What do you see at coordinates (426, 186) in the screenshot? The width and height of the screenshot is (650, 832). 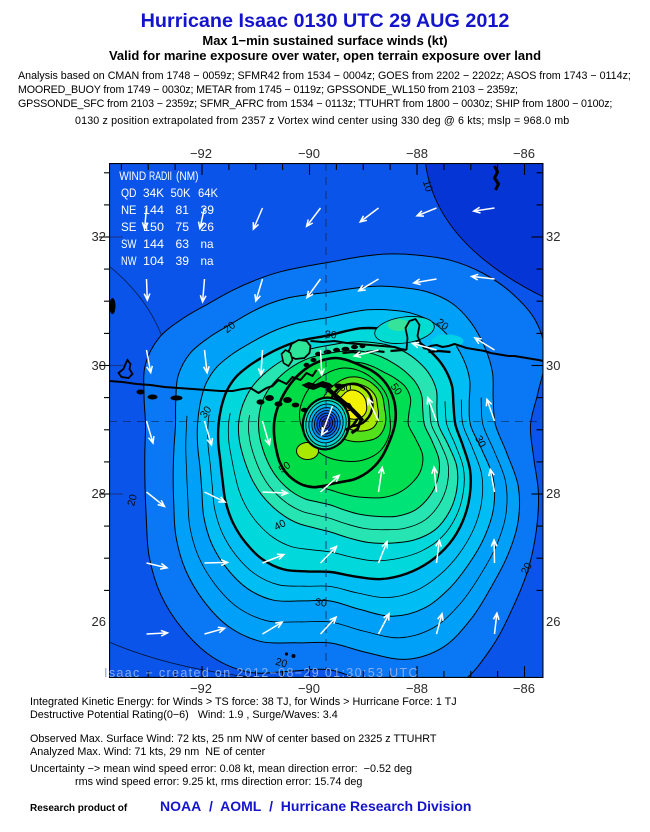 I see `svg-text: 10` at bounding box center [426, 186].